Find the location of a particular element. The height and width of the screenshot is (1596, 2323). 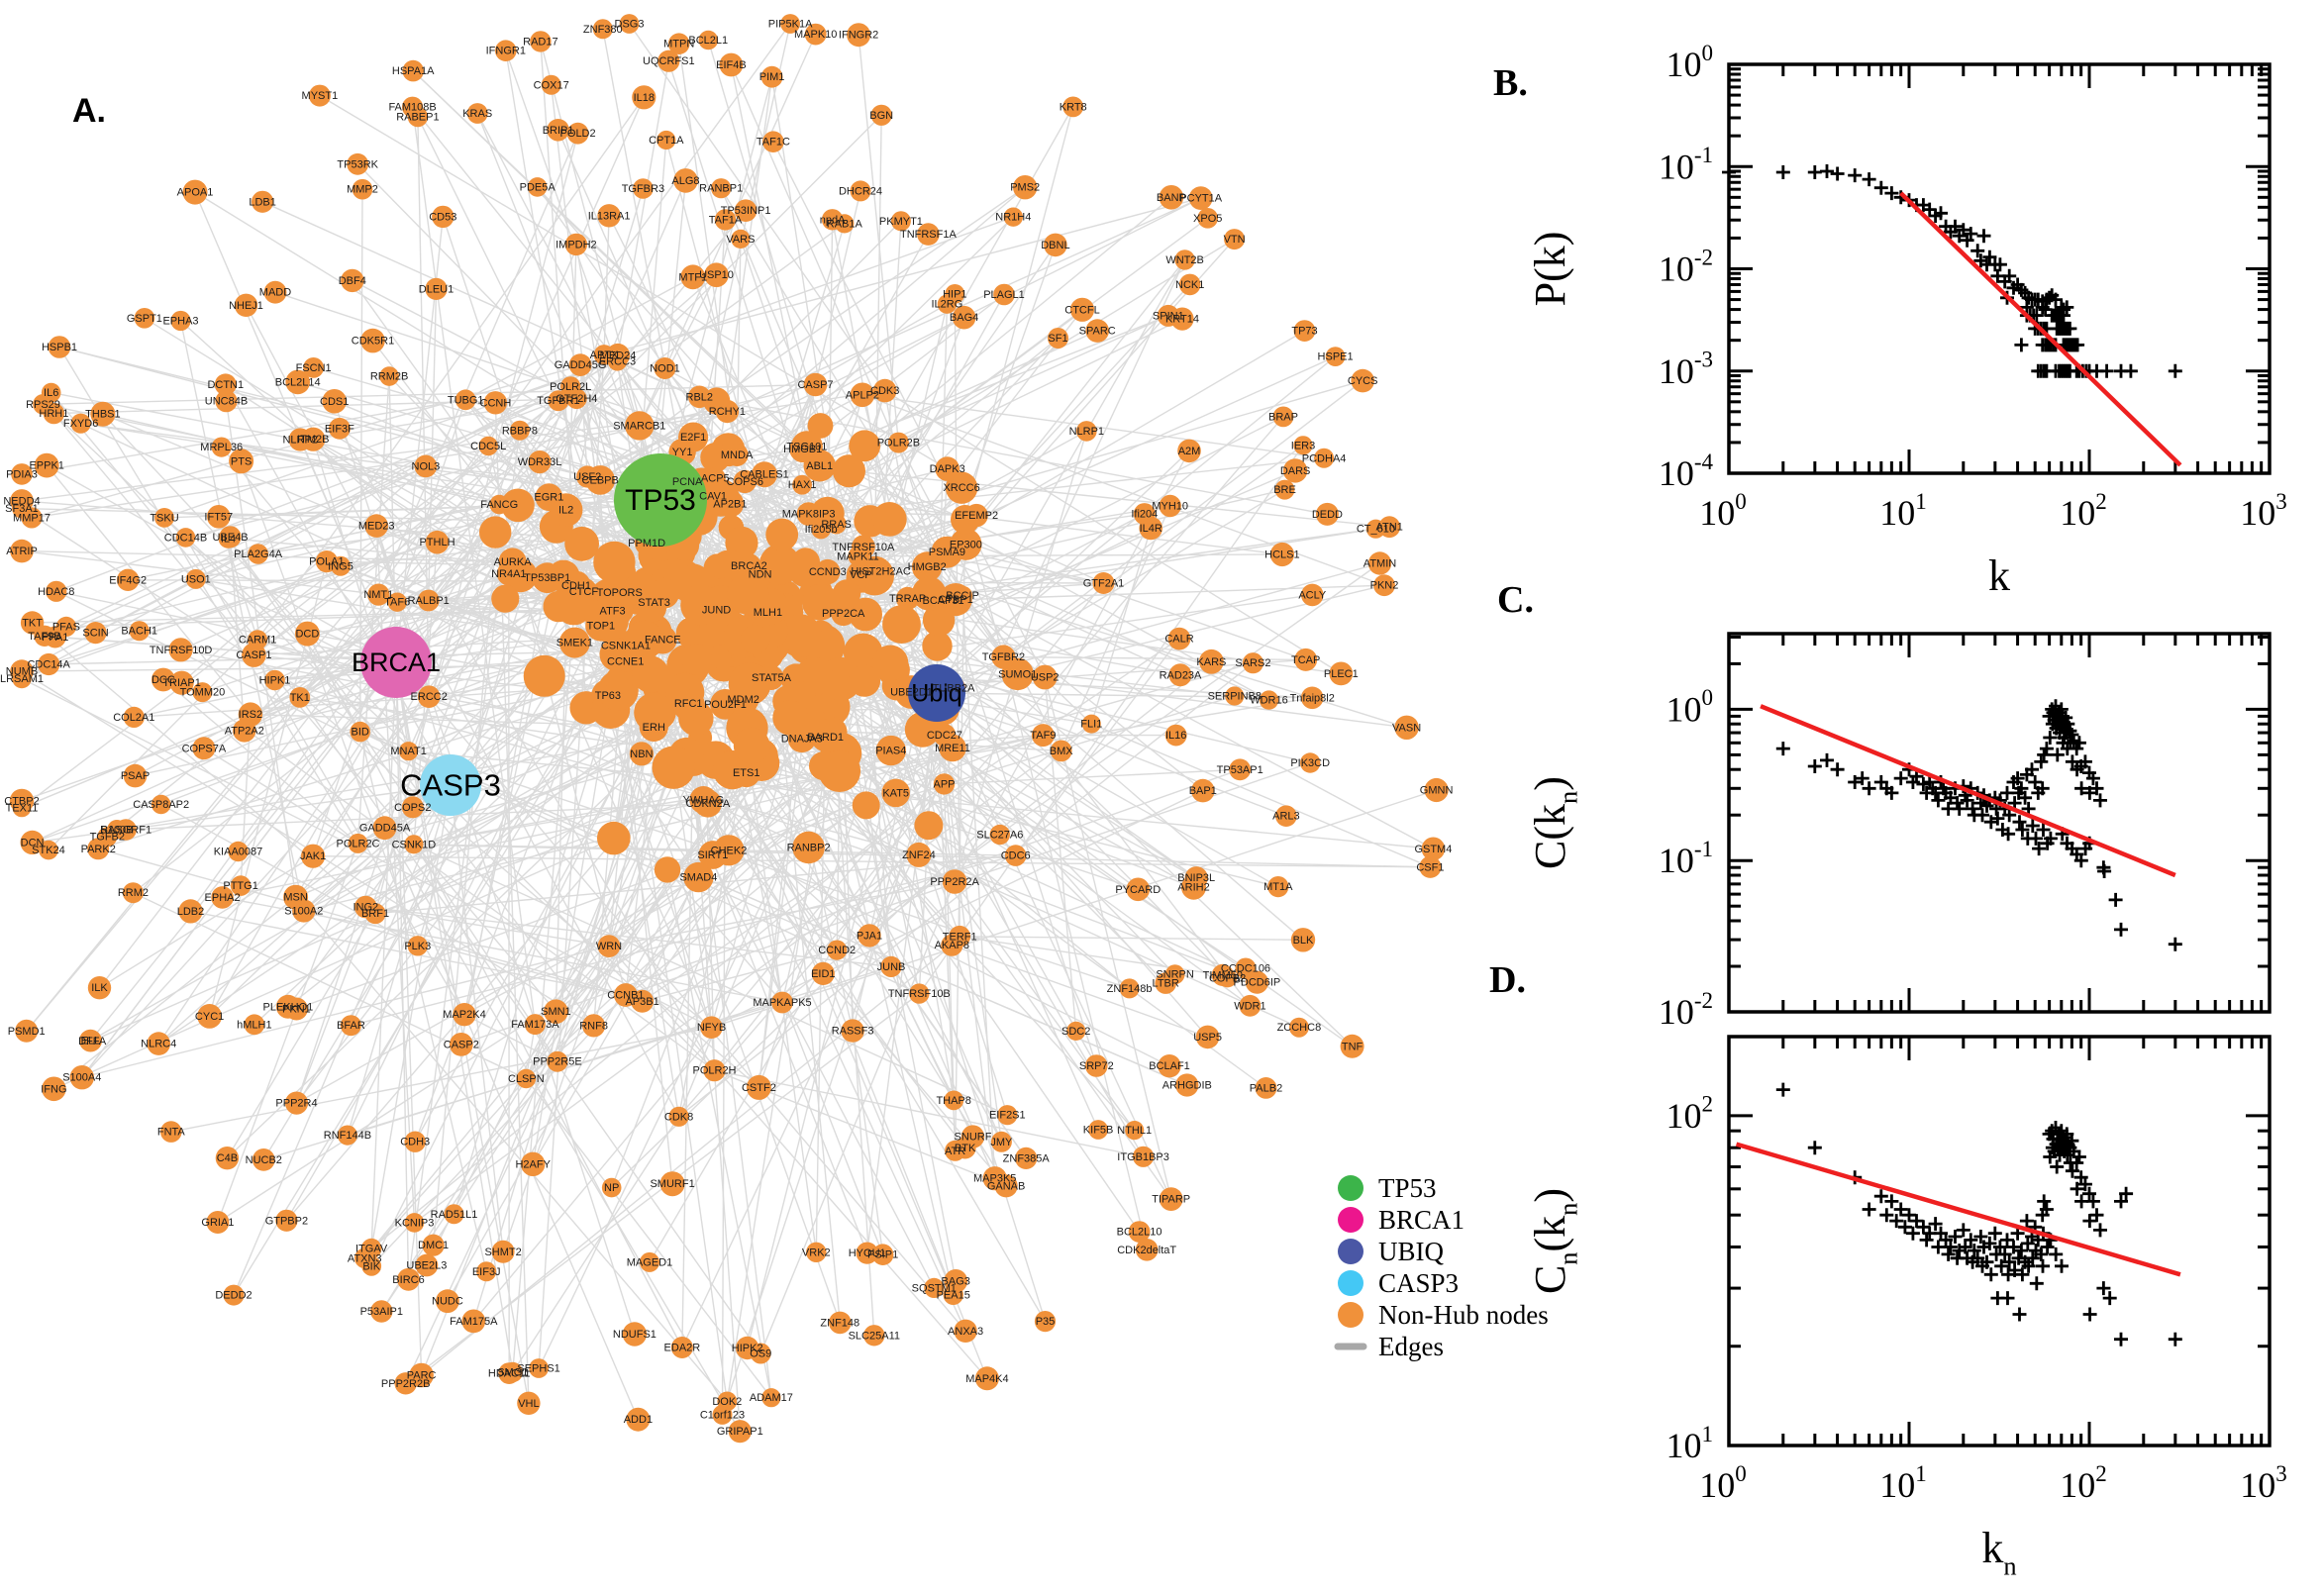

gene-label: SDC2 is located at coordinates (1075, 1032).